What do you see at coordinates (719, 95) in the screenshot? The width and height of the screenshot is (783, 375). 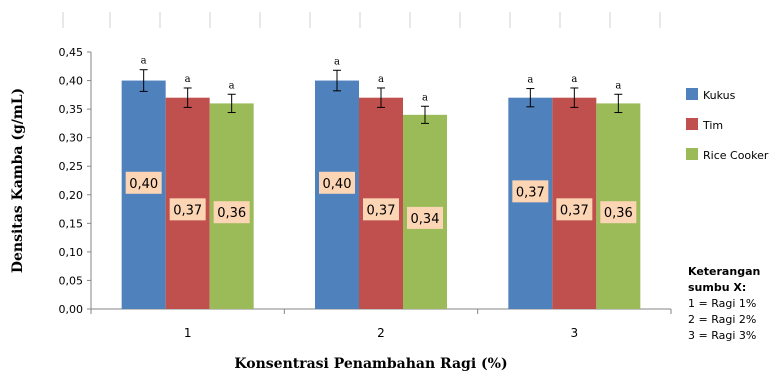 I see `legend-label: Kukus` at bounding box center [719, 95].